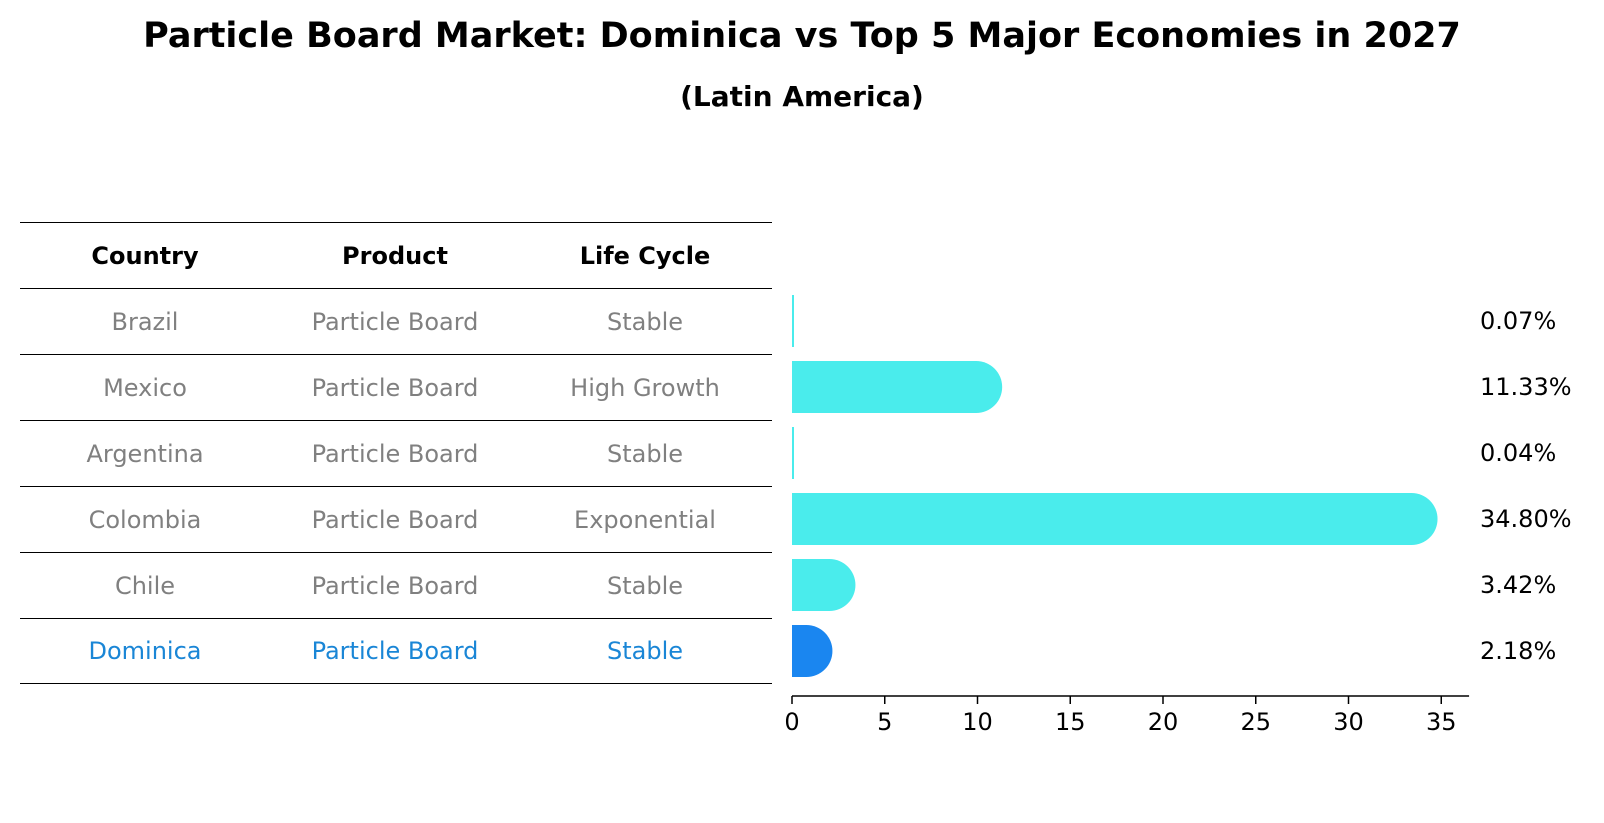 The image size is (1604, 823). I want to click on table-row: Brazil Particle Board Stable, so click(396, 321).